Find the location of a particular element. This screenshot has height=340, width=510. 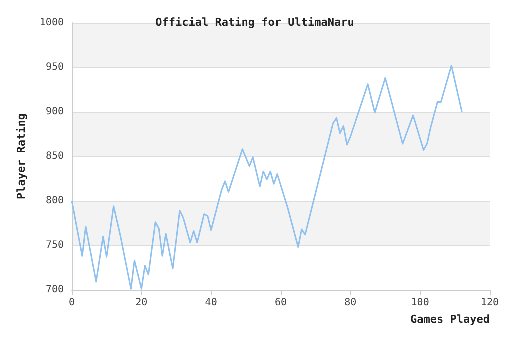

x-tick-label: 20 is located at coordinates (142, 303).